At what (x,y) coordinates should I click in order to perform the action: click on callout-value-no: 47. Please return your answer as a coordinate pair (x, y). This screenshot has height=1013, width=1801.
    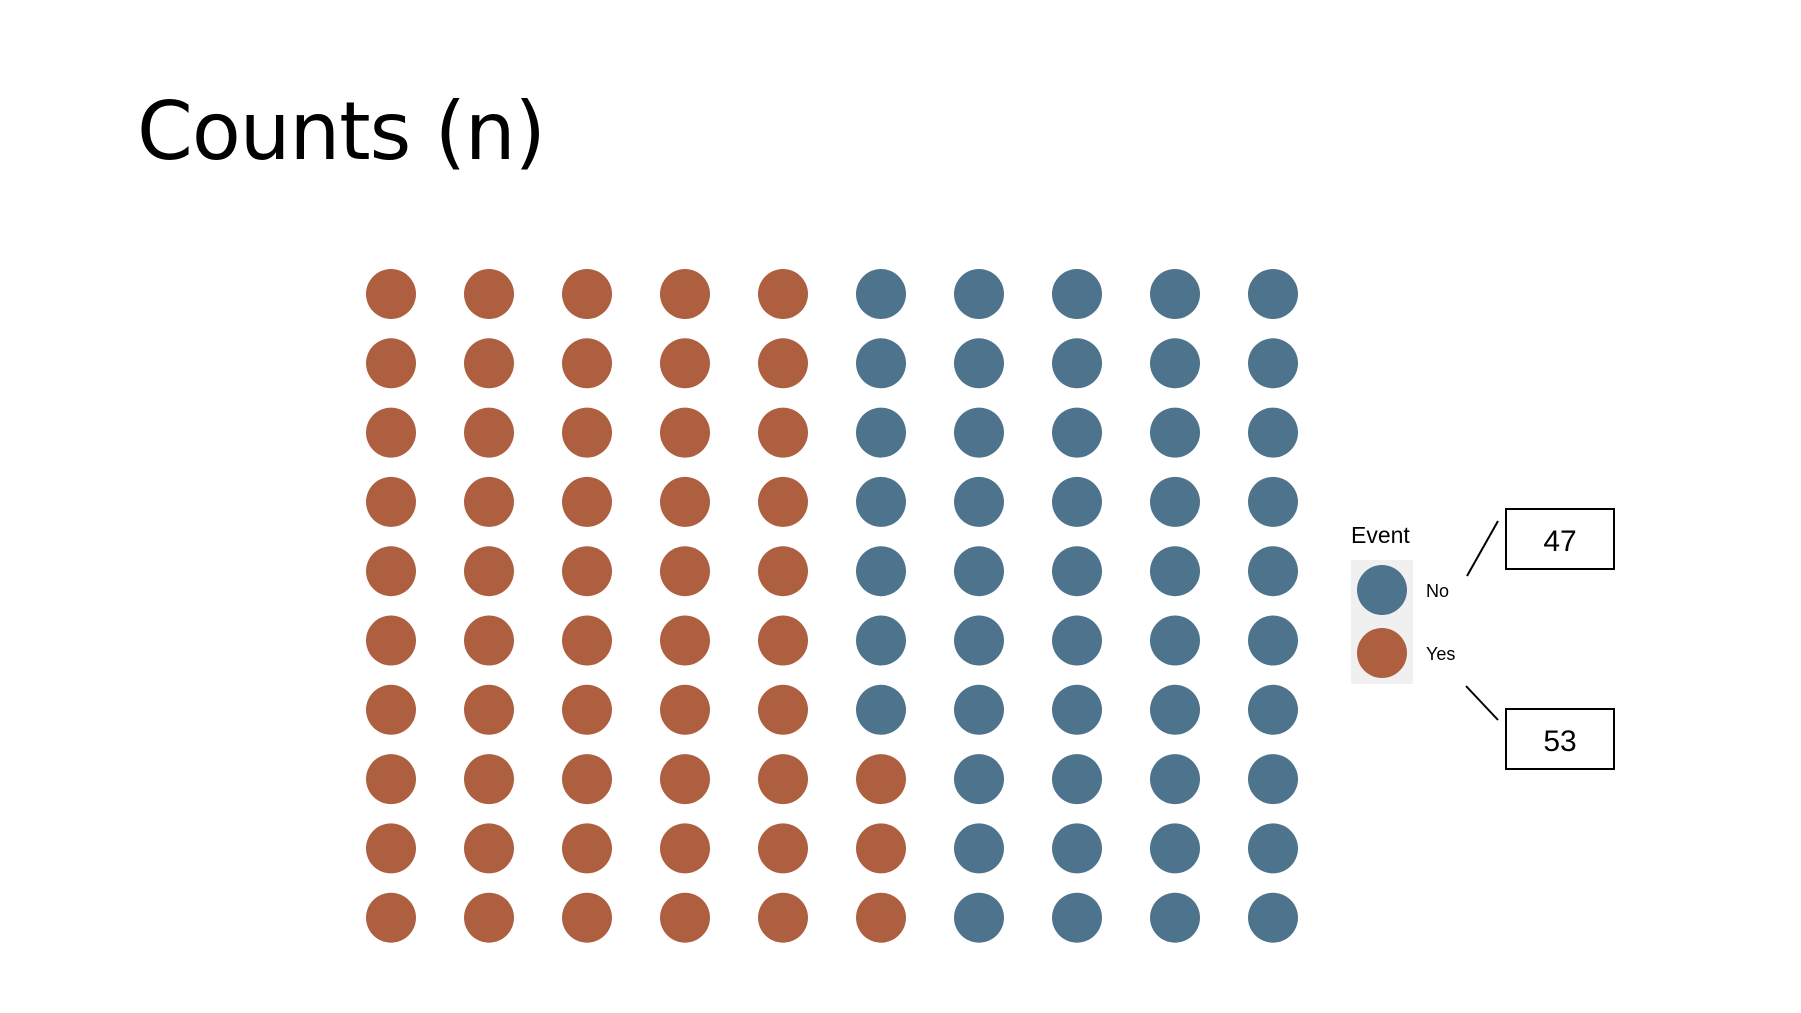
    Looking at the image, I should click on (1559, 541).